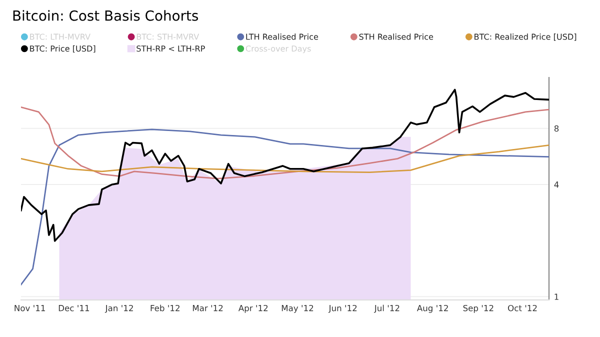 This screenshot has width=600, height=337. I want to click on x-tick-label: Jan '12, so click(118, 308).